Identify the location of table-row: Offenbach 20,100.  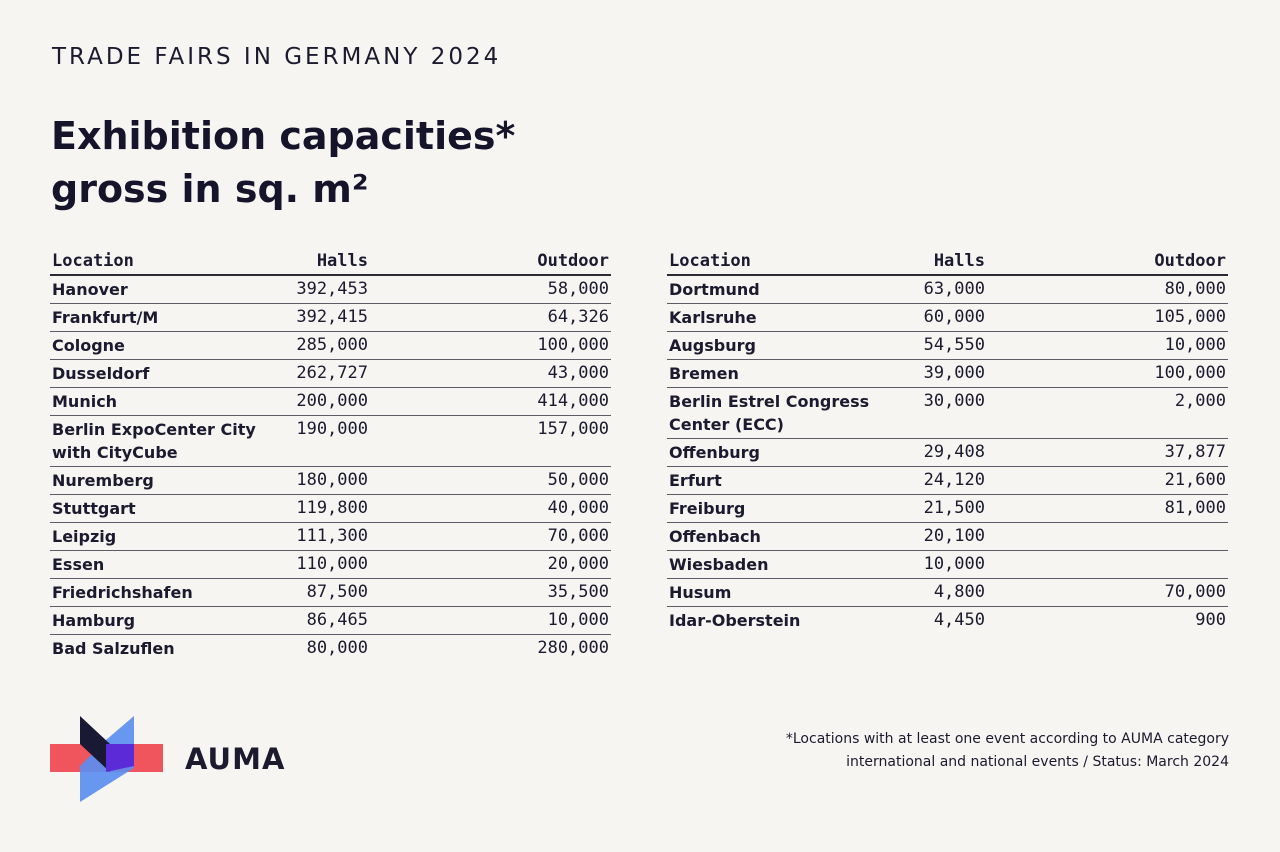
(947, 536).